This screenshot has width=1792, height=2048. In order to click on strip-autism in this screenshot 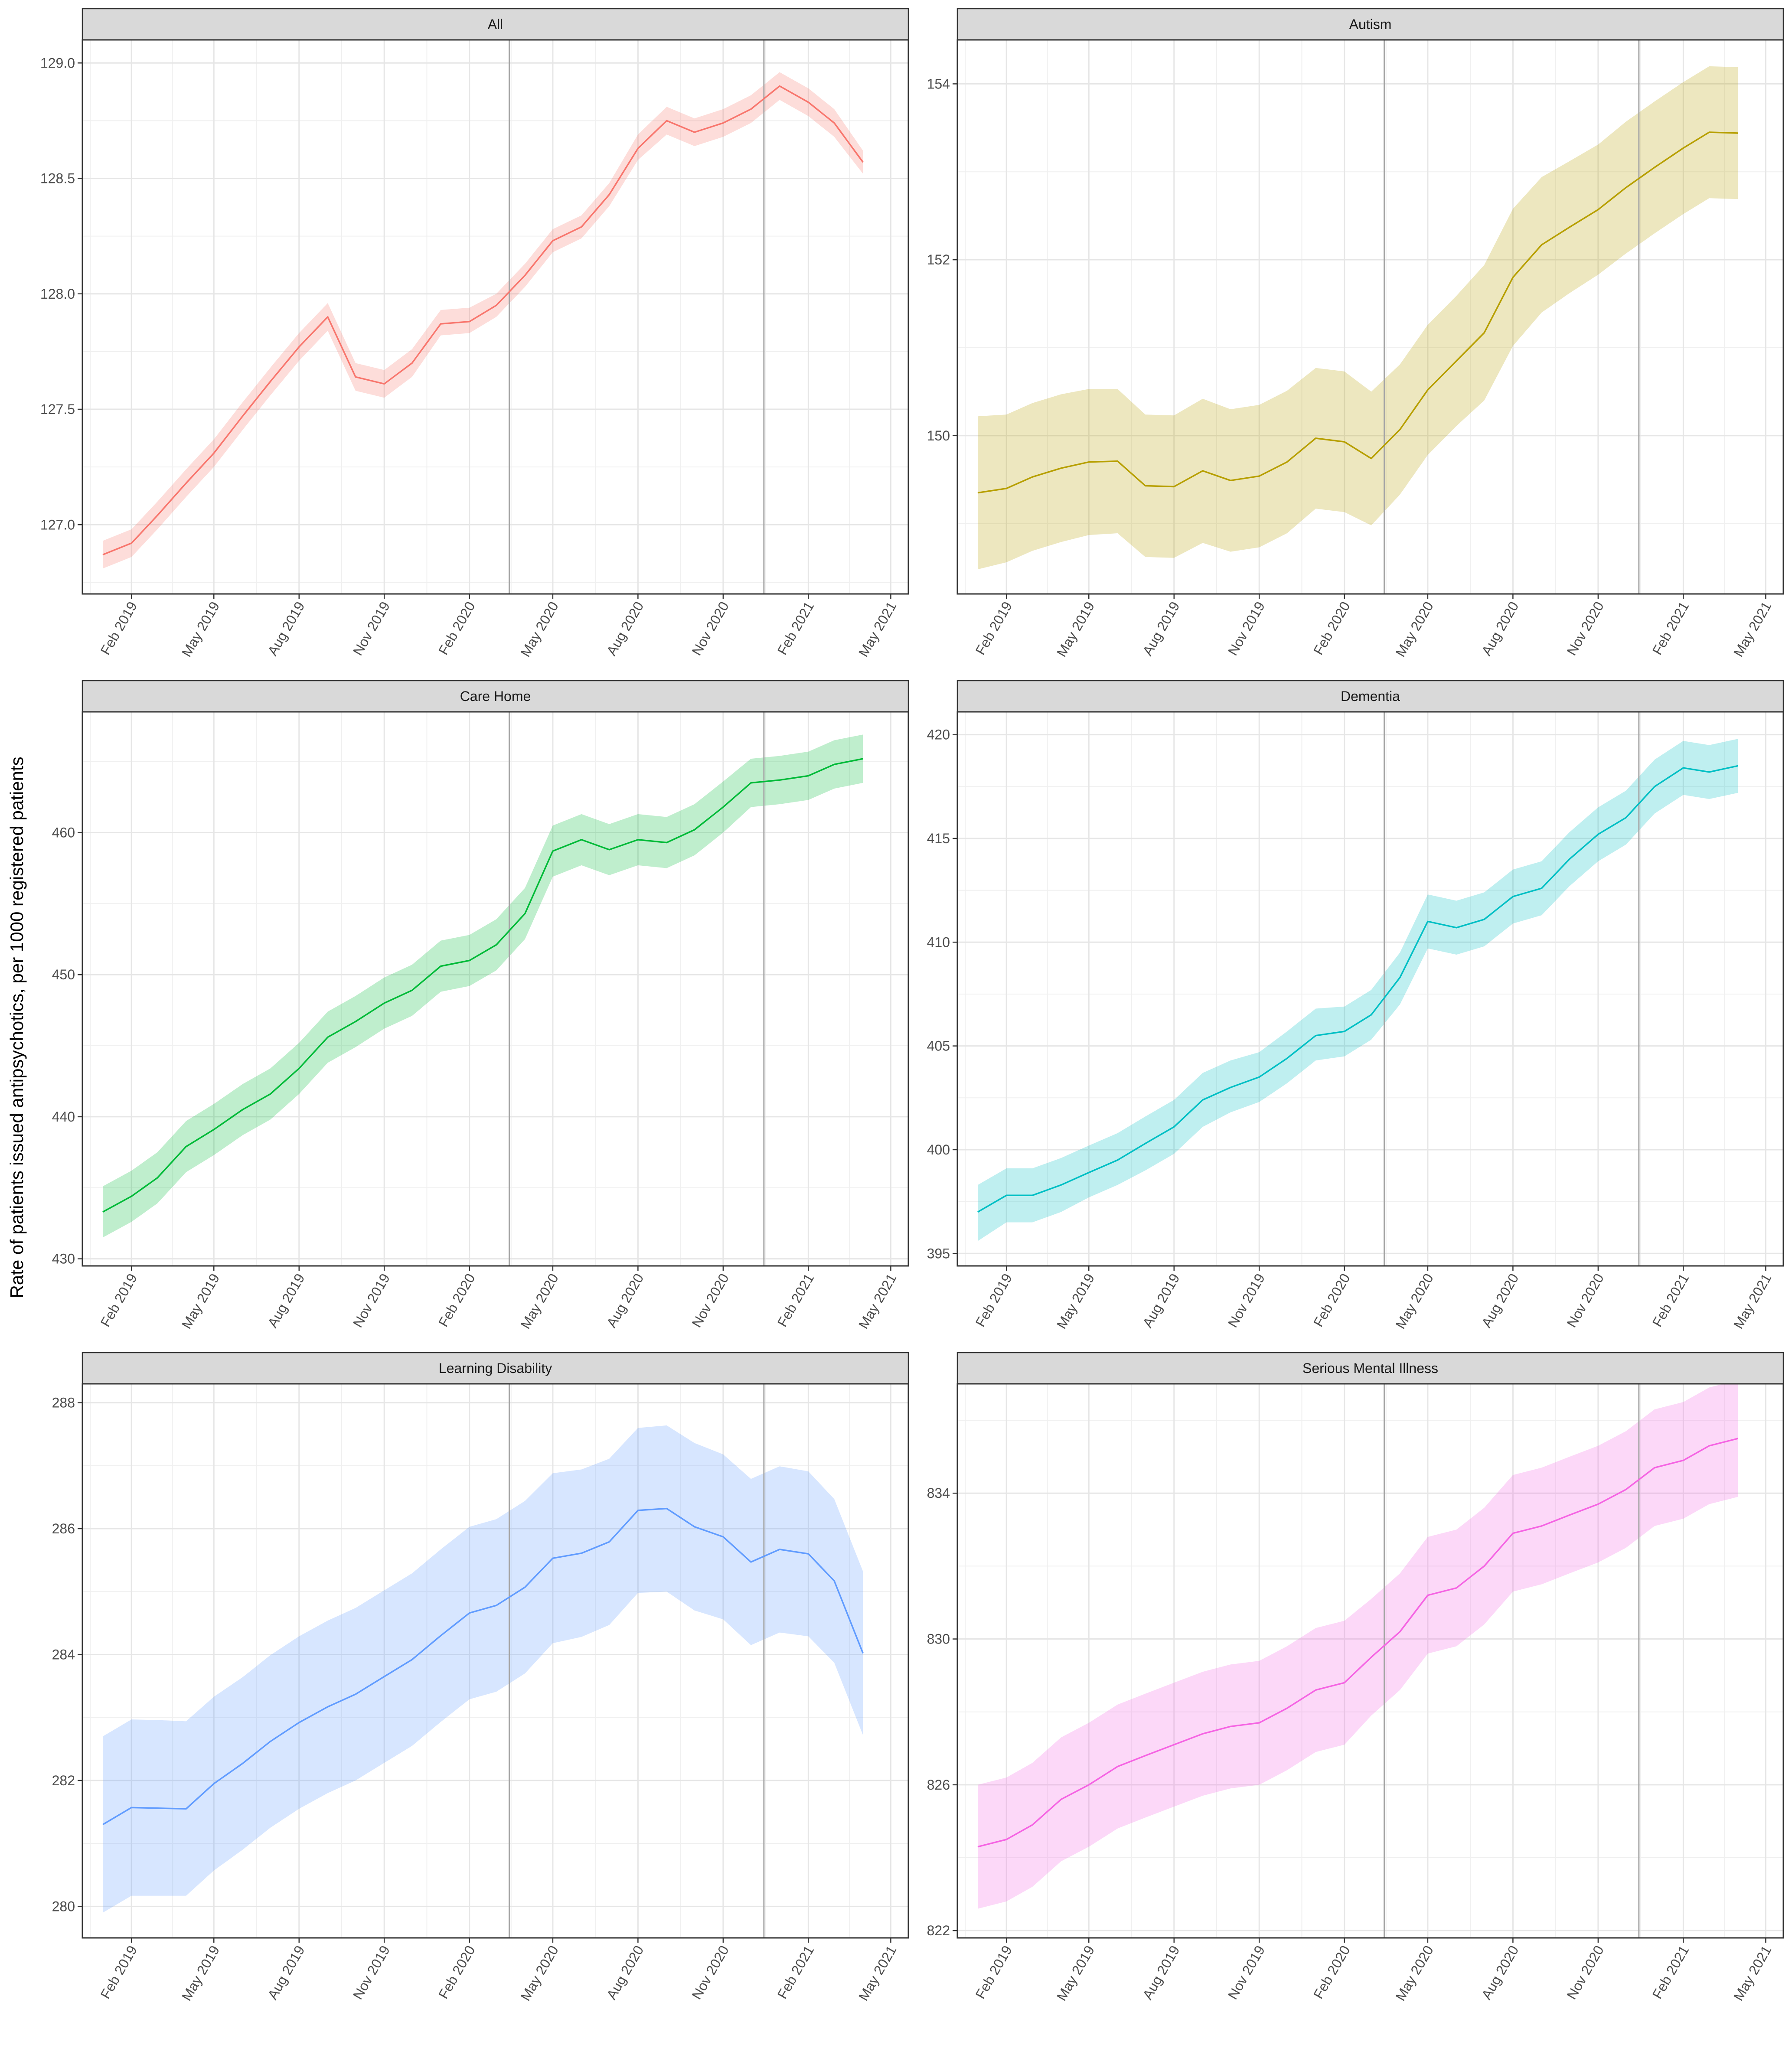, I will do `click(1370, 24)`.